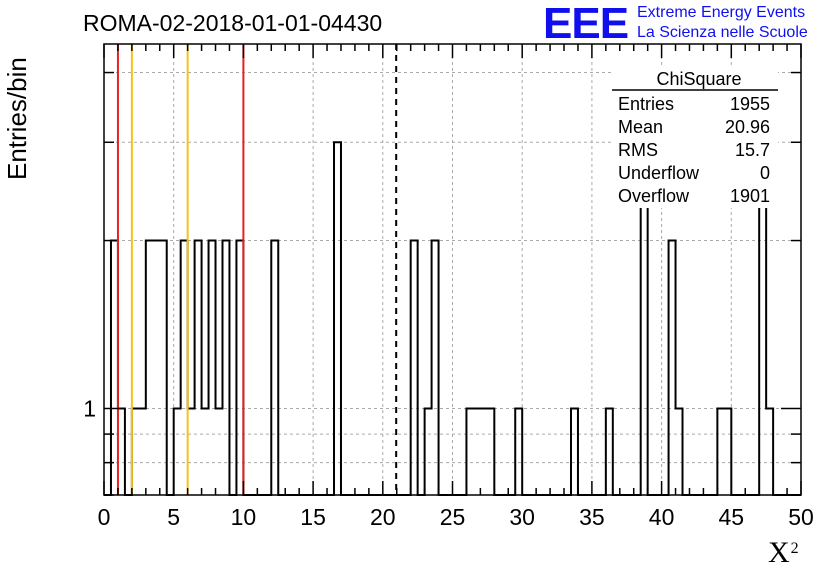 The width and height of the screenshot is (836, 572). I want to click on stats-row-value: 1901, so click(750, 196).